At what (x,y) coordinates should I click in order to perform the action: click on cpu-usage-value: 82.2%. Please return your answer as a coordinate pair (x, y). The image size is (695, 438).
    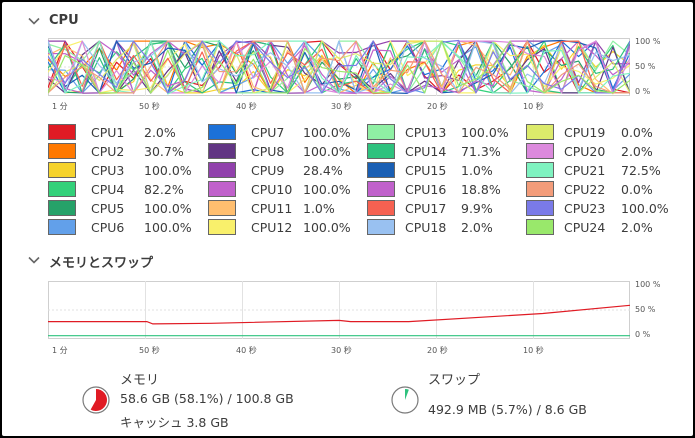
    Looking at the image, I should click on (164, 189).